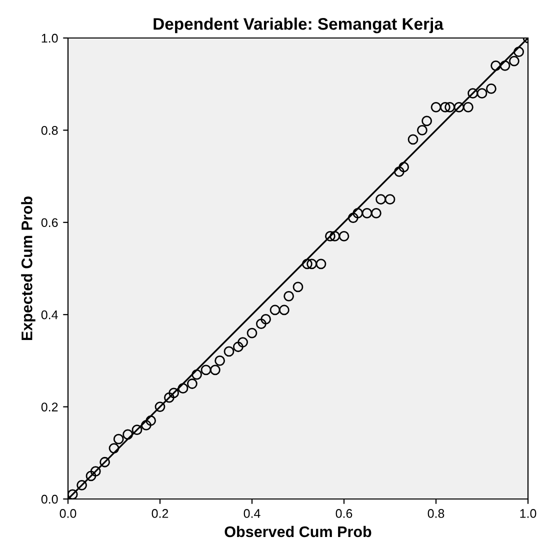 The height and width of the screenshot is (558, 542). Describe the element at coordinates (49, 130) in the screenshot. I see `y-tick-label: 0.8` at that location.